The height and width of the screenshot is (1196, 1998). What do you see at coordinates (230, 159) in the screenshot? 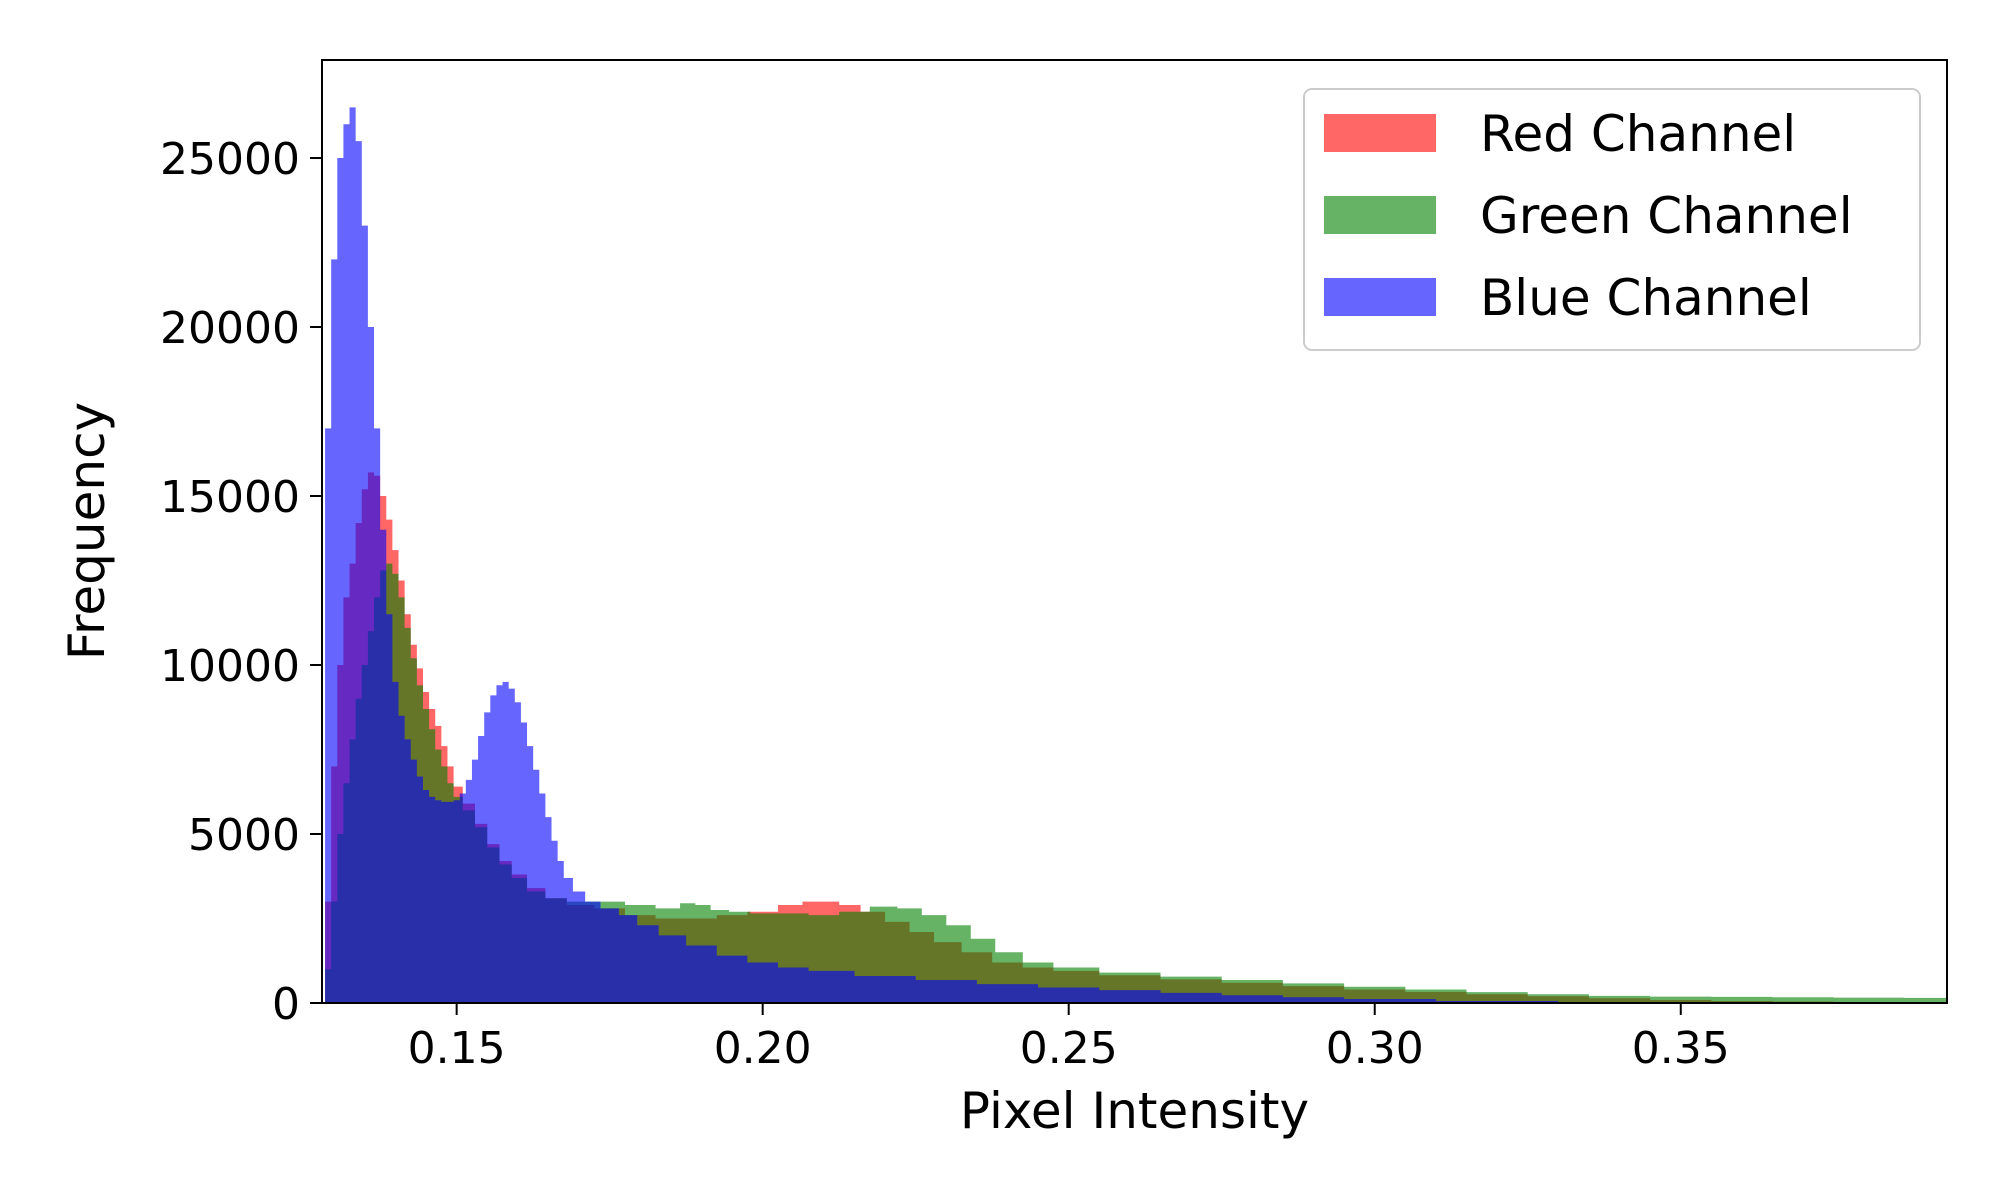
I see `y-tick-label: 25000` at bounding box center [230, 159].